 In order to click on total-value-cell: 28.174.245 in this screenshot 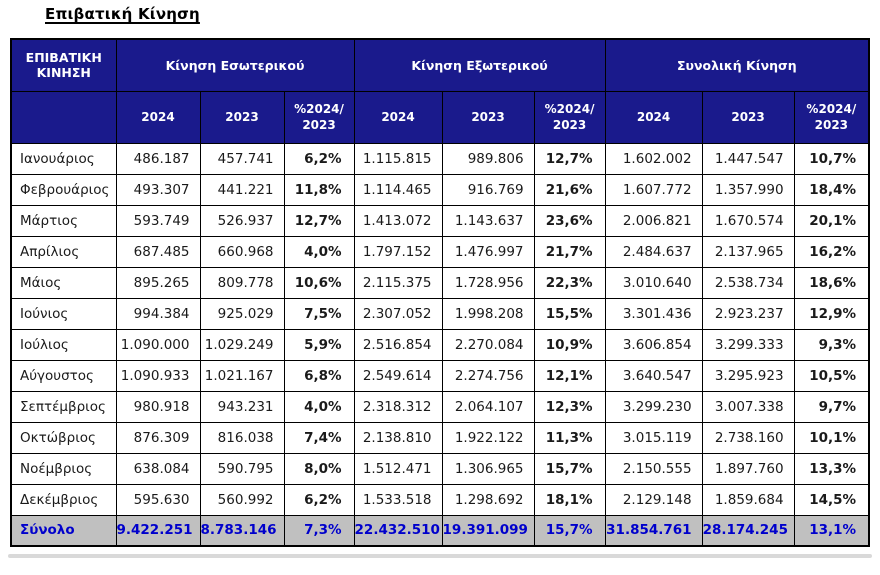, I will do `click(748, 530)`.